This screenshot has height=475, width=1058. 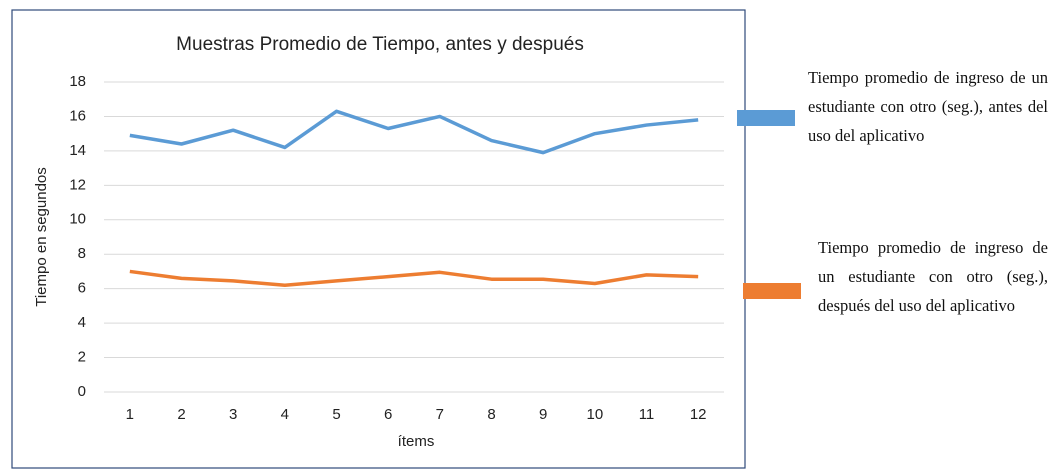 What do you see at coordinates (416, 441) in the screenshot?
I see `x-axis-label: ítems` at bounding box center [416, 441].